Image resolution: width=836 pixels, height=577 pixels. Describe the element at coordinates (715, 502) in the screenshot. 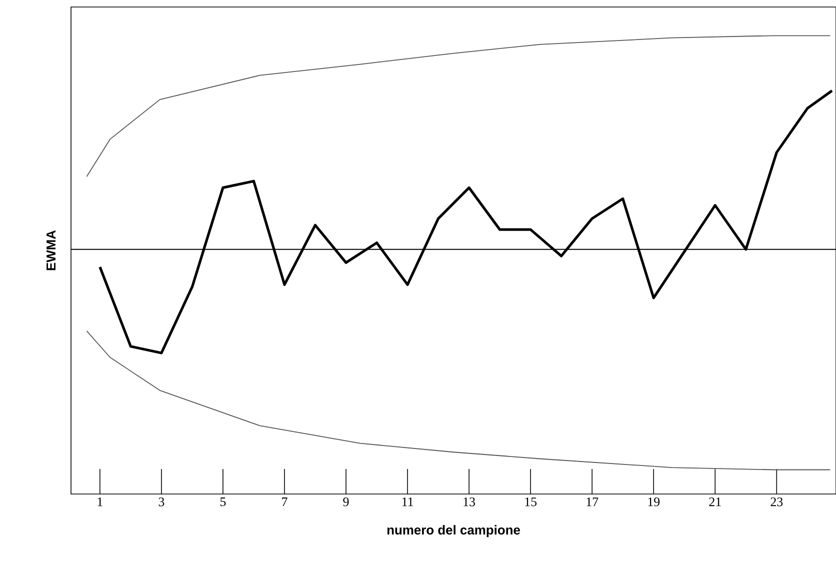

I see `x-tick-label: 21` at that location.